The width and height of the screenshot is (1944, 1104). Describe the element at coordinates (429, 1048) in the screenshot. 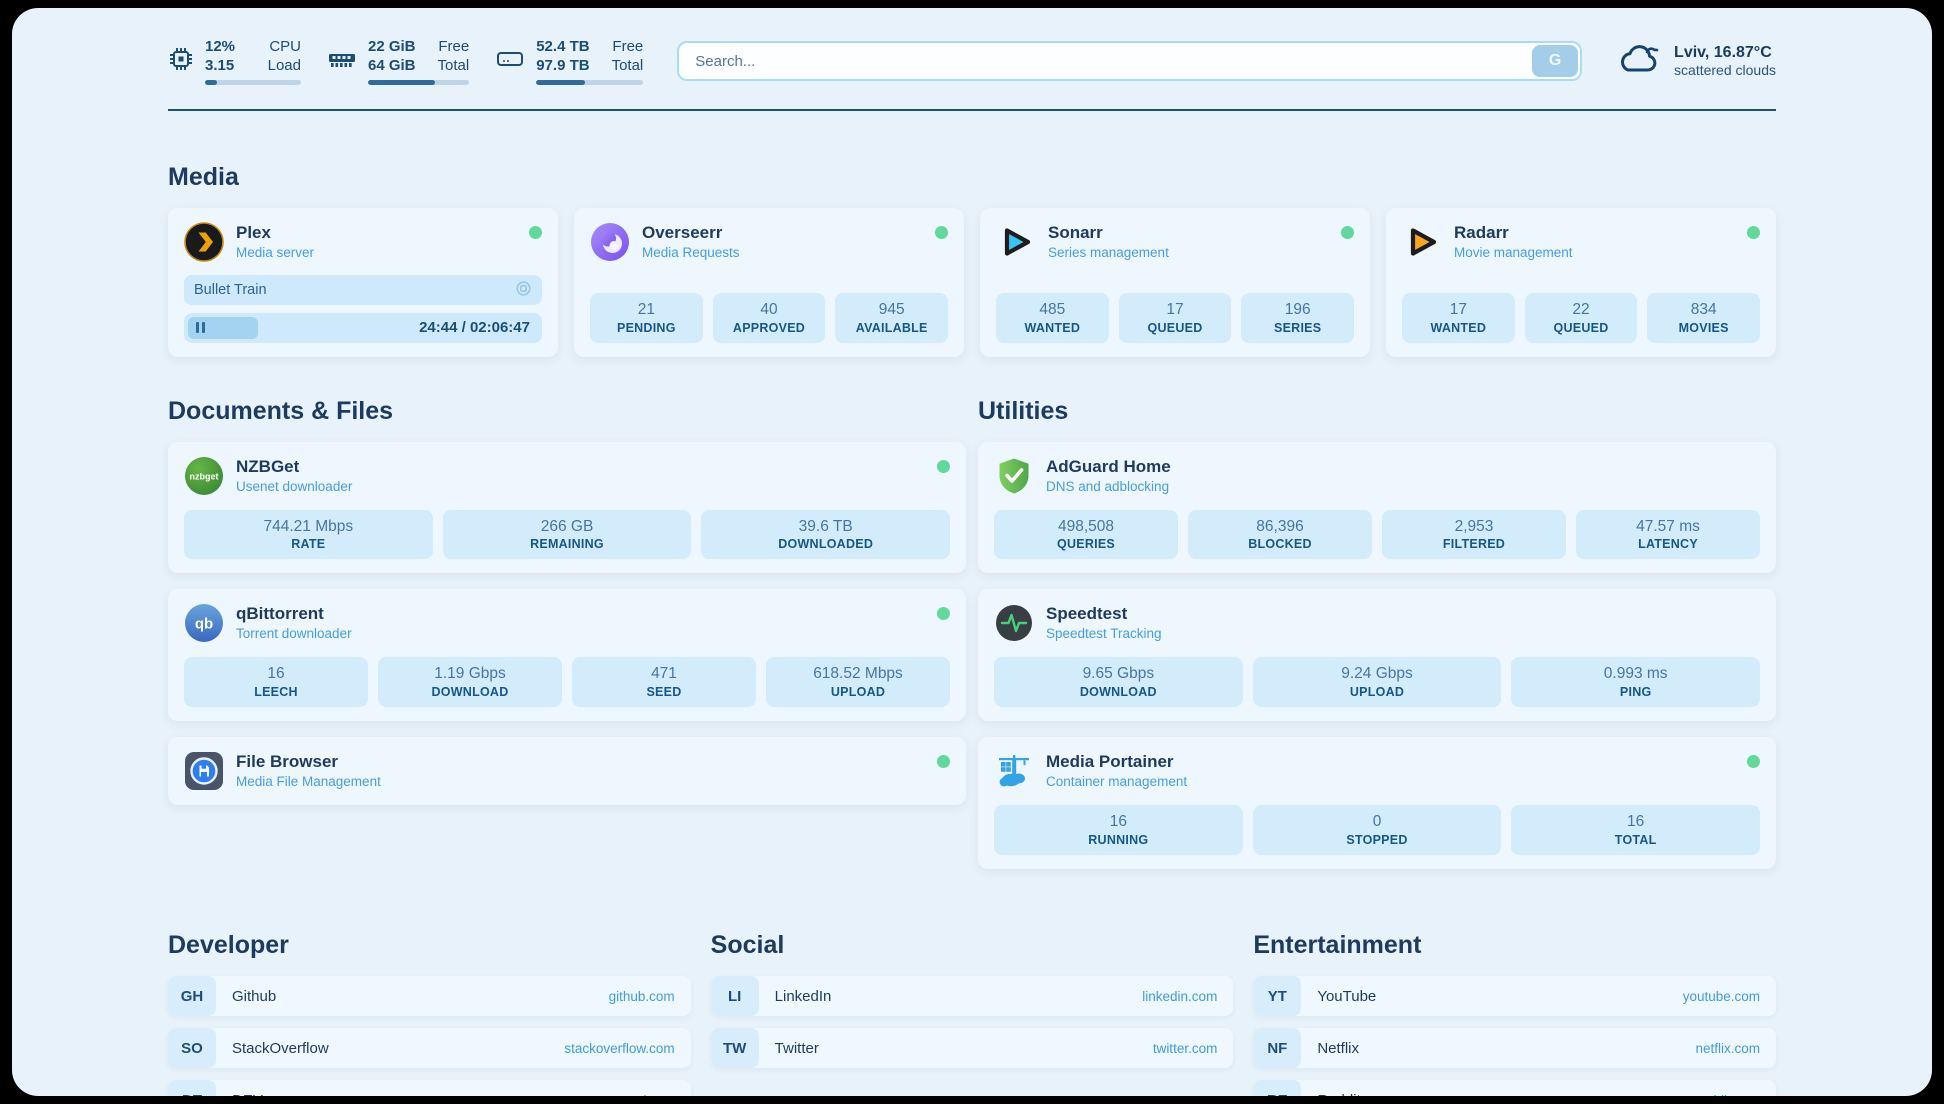

I see `link-row-stackoverflow: SO StackOverflow stackoverflow.com` at that location.